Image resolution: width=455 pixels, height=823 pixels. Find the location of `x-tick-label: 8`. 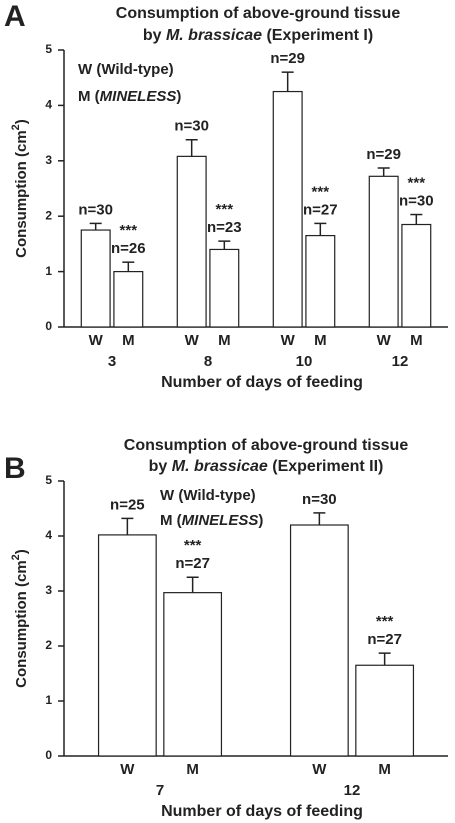

x-tick-label: 8 is located at coordinates (208, 361).